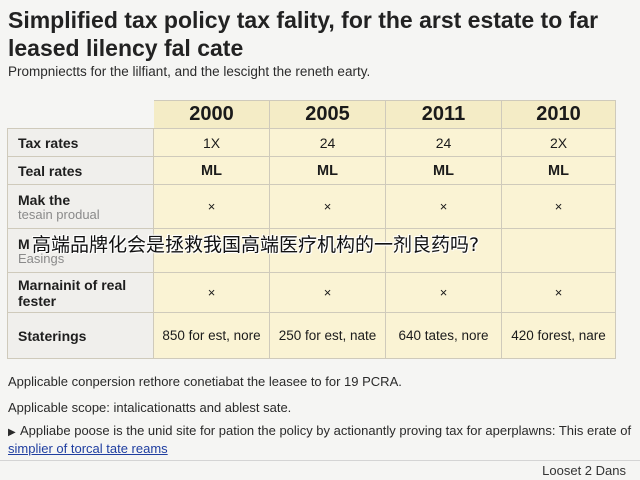 This screenshot has width=640, height=480. I want to click on row-label: Marnainit of real fester, so click(80, 292).